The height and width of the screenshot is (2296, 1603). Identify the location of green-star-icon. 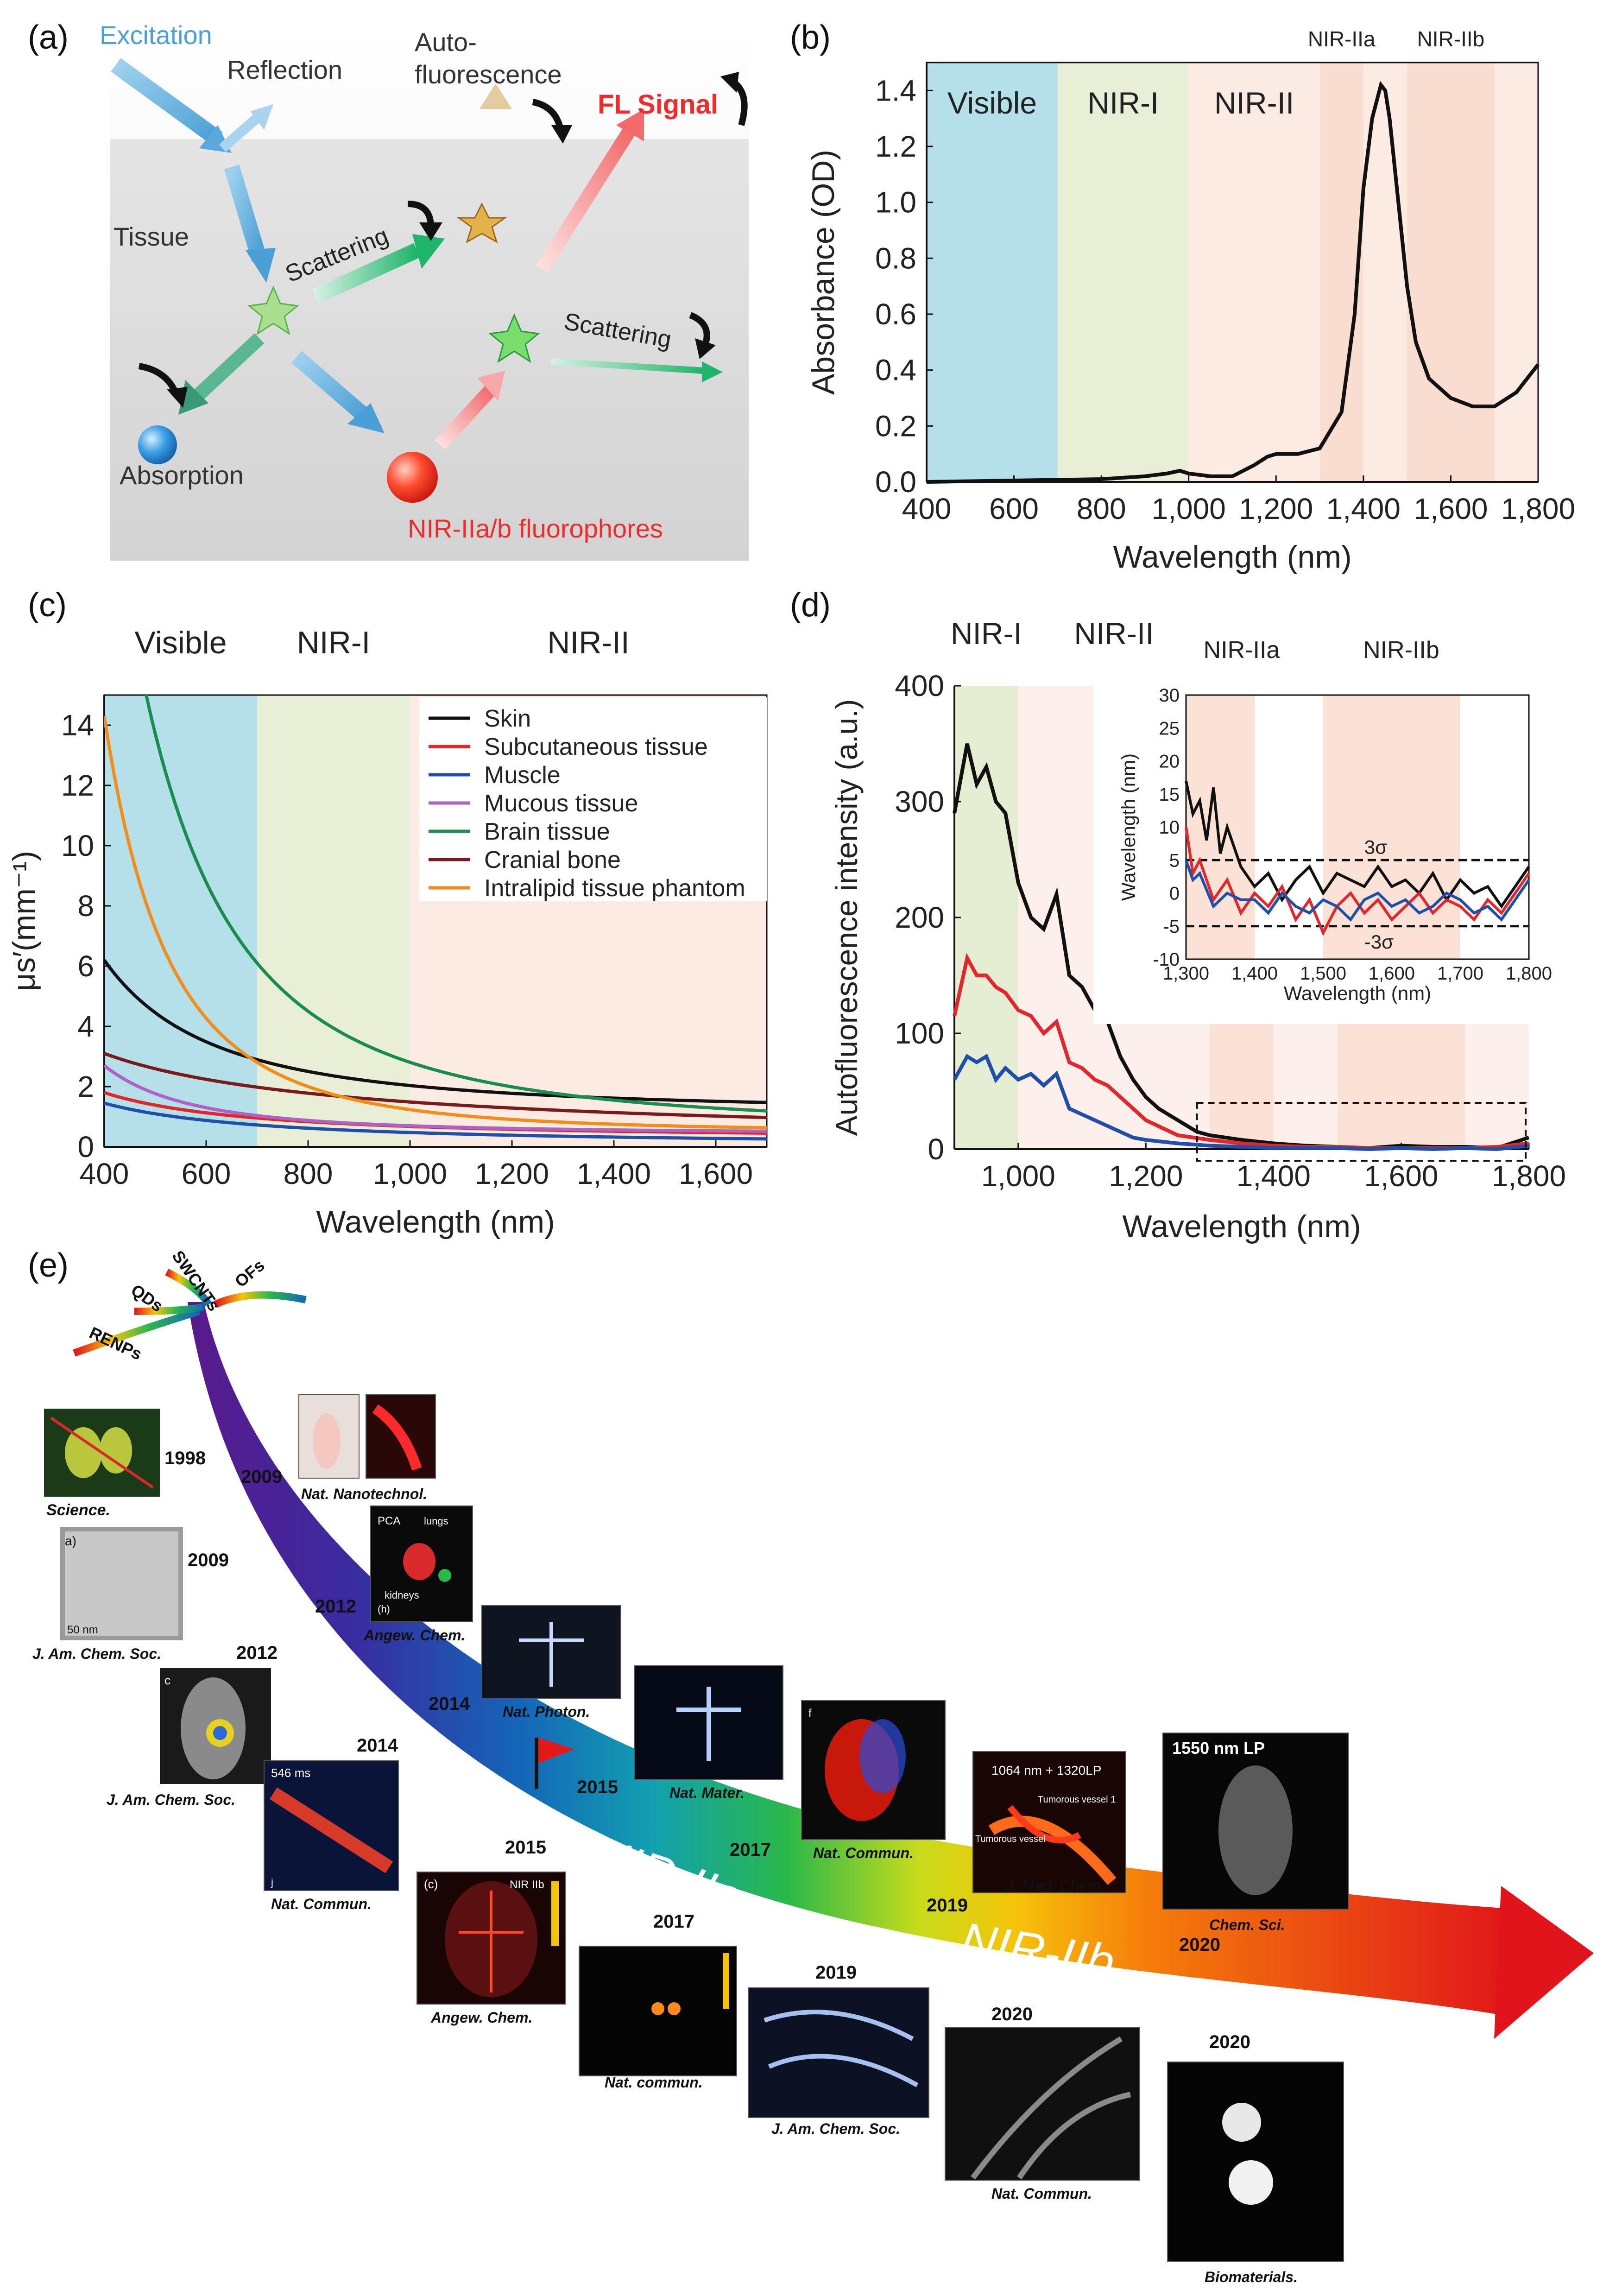
(273, 310).